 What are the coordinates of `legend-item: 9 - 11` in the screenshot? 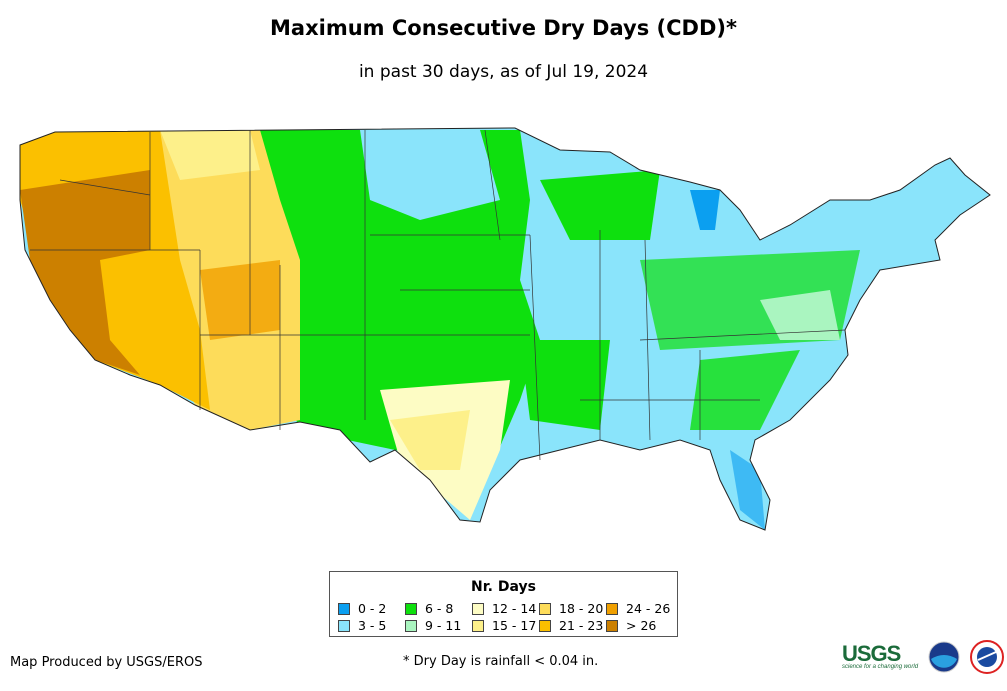 It's located at (433, 625).